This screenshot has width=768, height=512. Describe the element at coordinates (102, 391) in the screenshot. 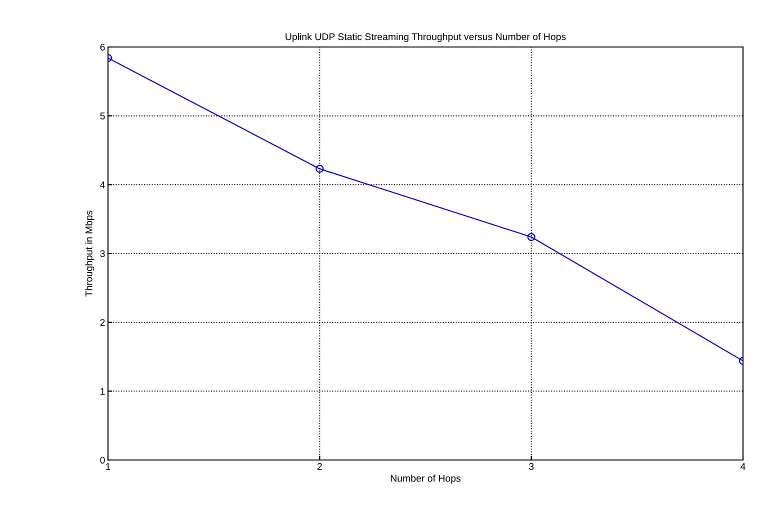

I see `y-tick-label: 1` at that location.